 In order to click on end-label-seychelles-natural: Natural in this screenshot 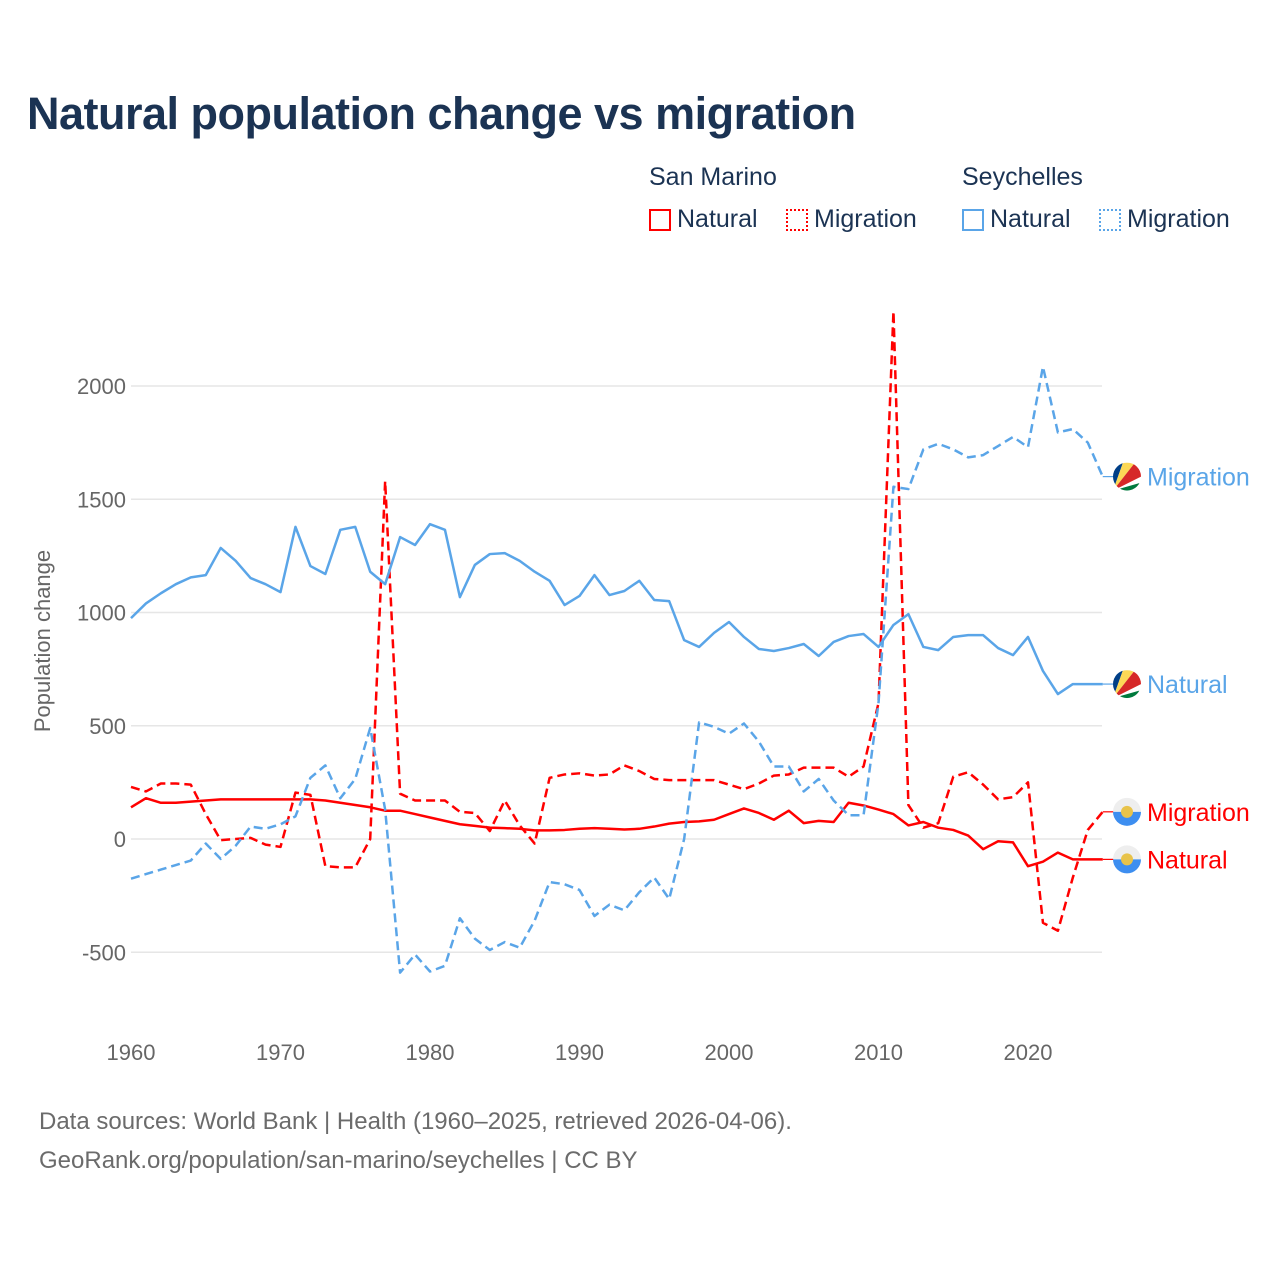, I will do `click(1187, 685)`.